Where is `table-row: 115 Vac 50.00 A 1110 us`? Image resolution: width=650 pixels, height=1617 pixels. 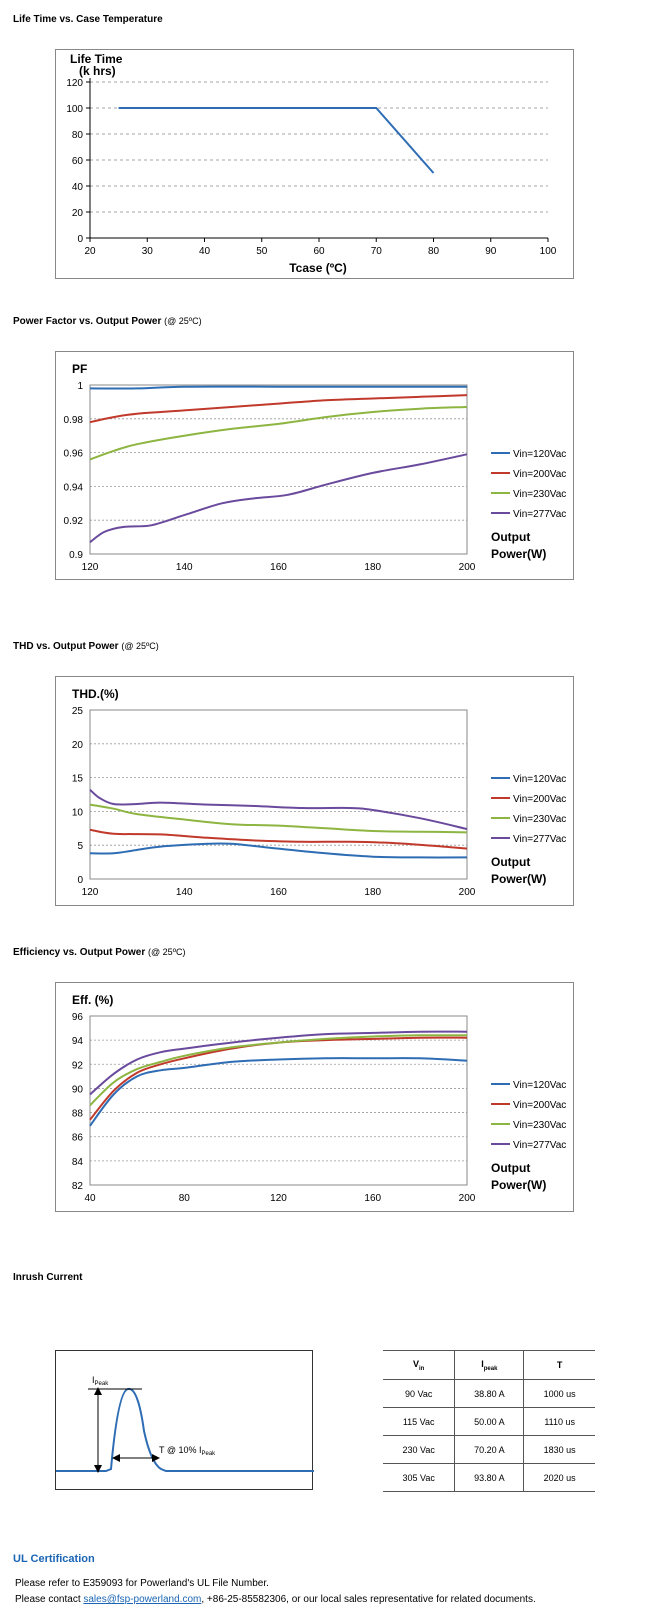
table-row: 115 Vac 50.00 A 1110 us is located at coordinates (489, 1421).